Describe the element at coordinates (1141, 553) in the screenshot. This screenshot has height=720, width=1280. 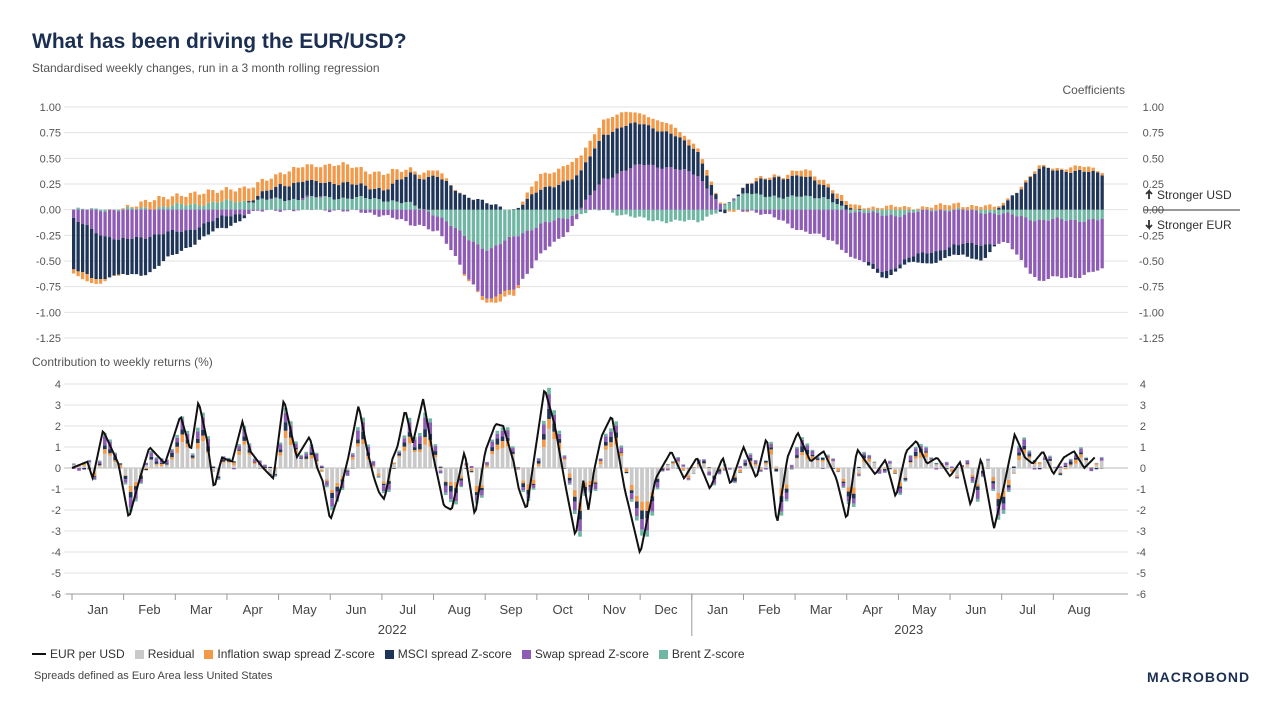
I see `y-tick-right: -4` at that location.